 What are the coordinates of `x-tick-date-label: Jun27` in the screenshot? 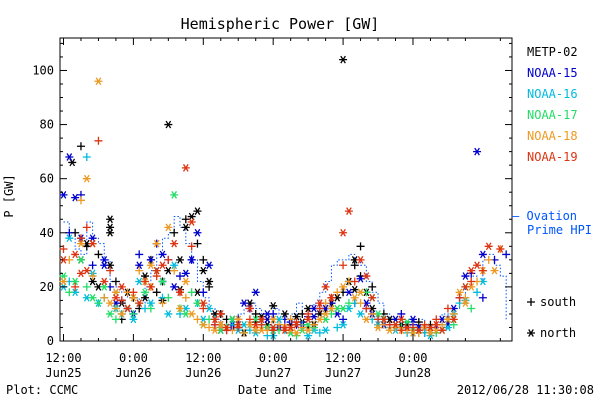 It's located at (343, 373).